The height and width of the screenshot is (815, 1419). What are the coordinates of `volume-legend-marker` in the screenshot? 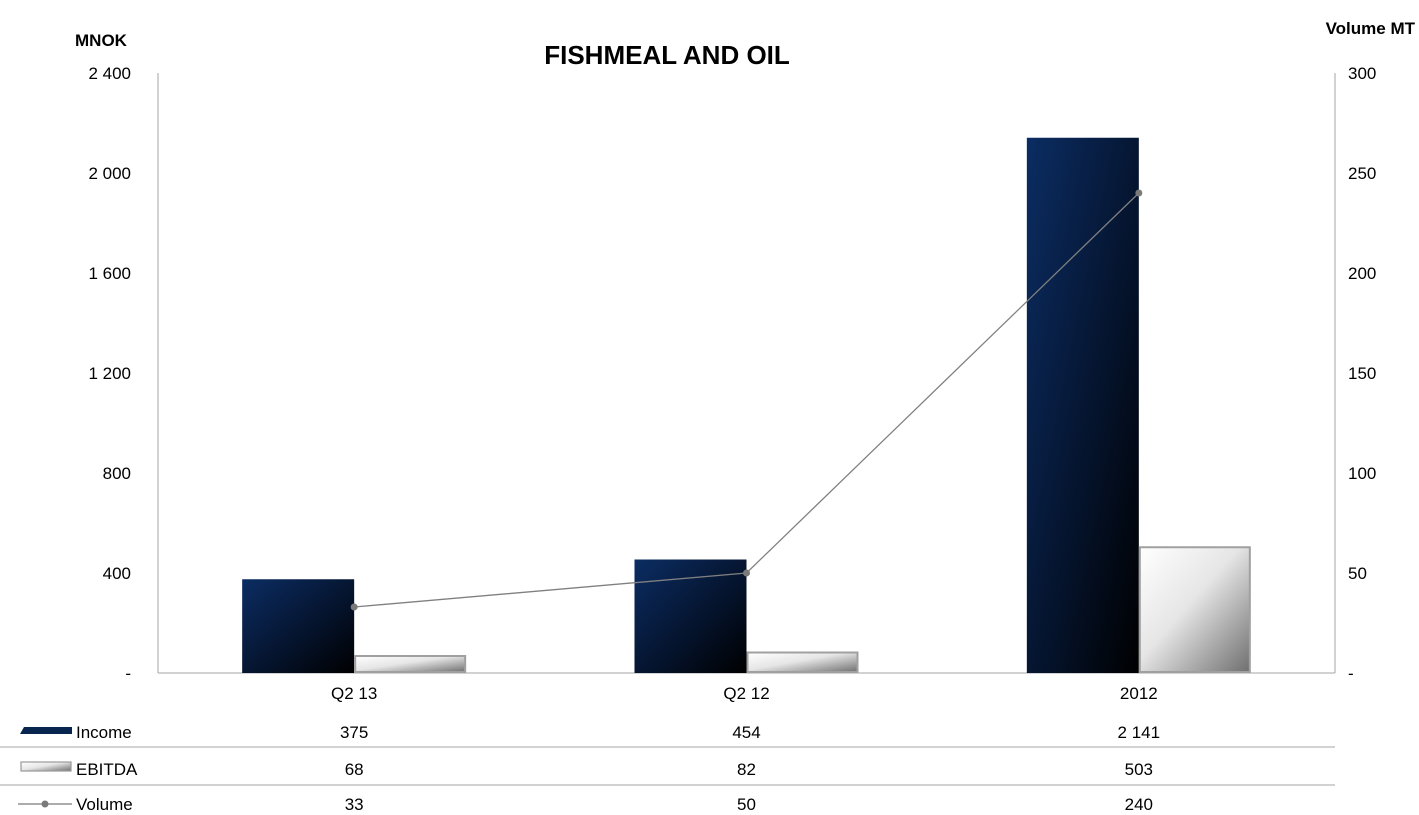 It's located at (45, 804).